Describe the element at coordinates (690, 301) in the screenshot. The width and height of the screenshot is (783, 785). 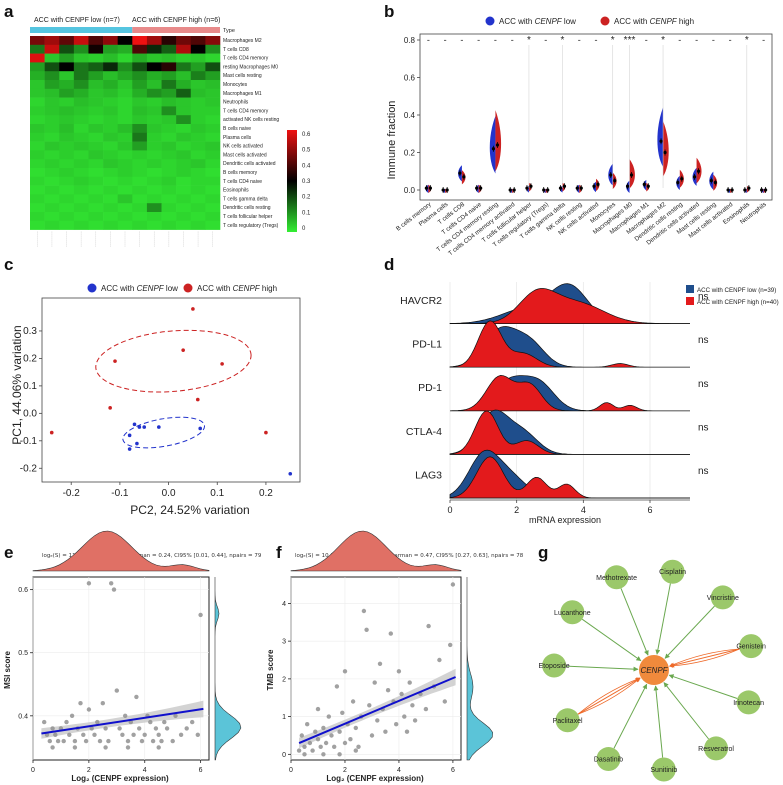
I see `ridgeline-legend-high-swatch` at that location.